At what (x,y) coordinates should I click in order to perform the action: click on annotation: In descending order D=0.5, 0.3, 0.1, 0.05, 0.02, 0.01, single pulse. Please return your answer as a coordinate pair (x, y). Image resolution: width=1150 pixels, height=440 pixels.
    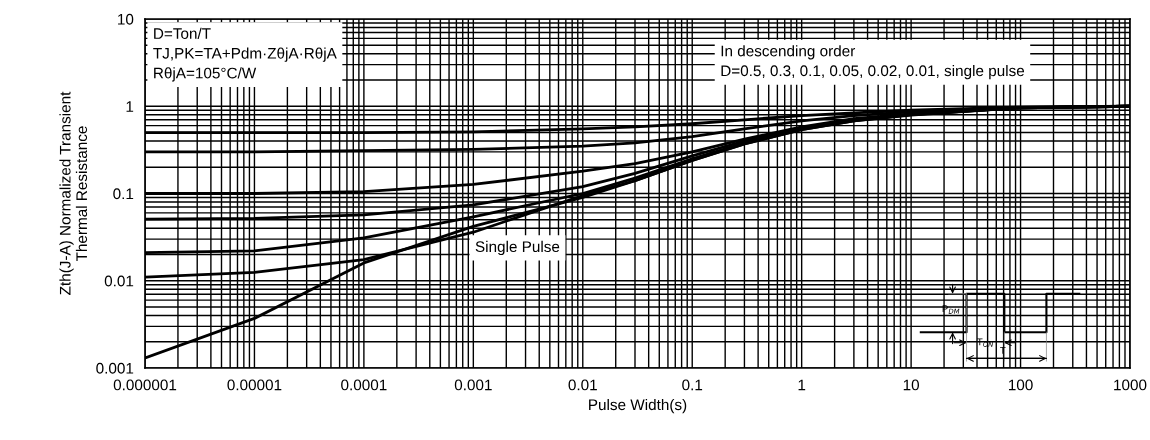
    Looking at the image, I should click on (873, 62).